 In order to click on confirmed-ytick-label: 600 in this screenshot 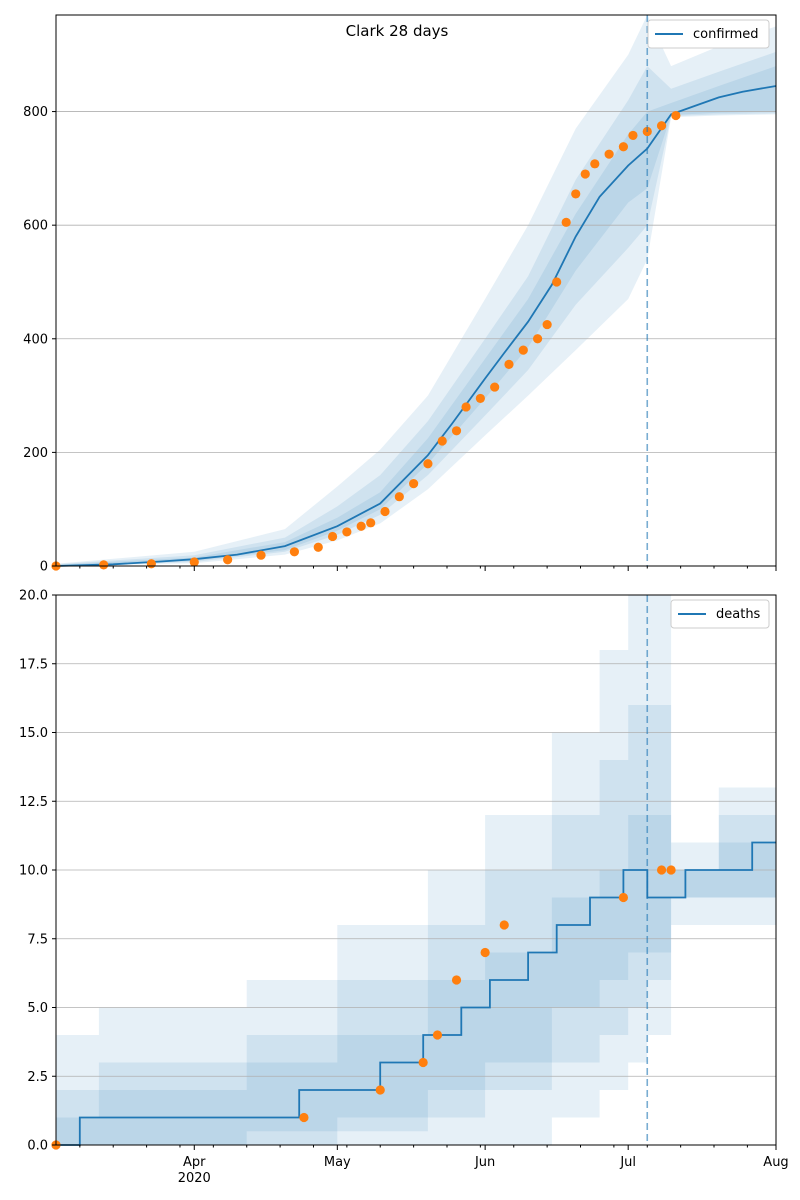, I will do `click(35, 226)`.